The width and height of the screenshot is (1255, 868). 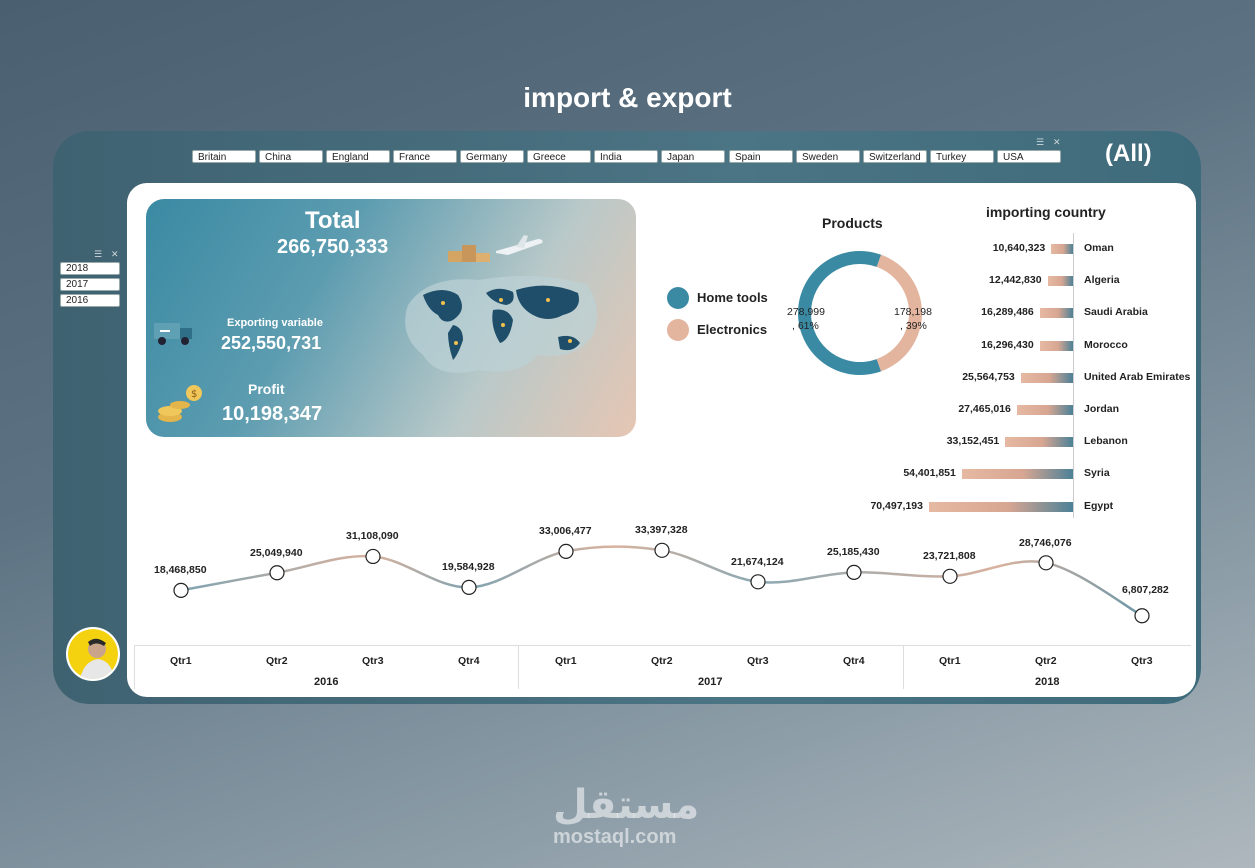 I want to click on importing-country-title: importing country, so click(x=1046, y=212).